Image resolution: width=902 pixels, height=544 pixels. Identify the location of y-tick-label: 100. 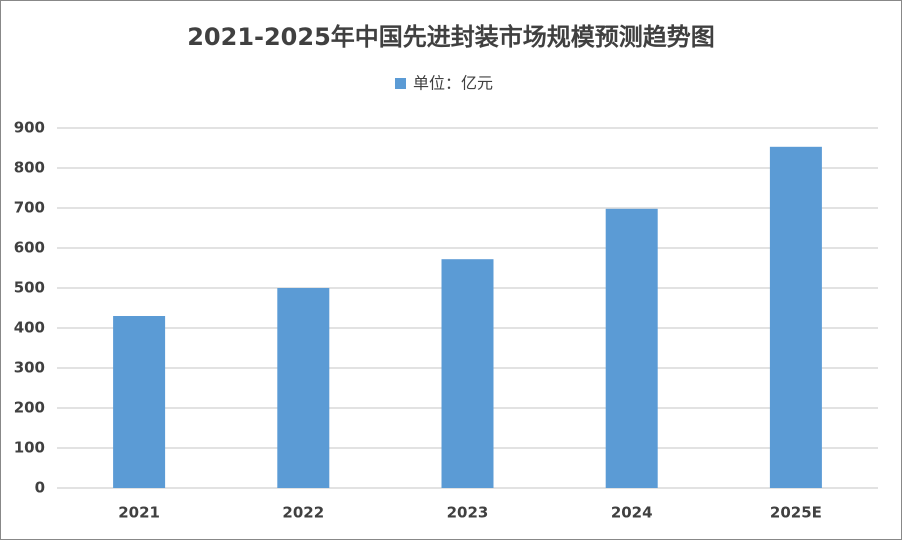
(29, 448).